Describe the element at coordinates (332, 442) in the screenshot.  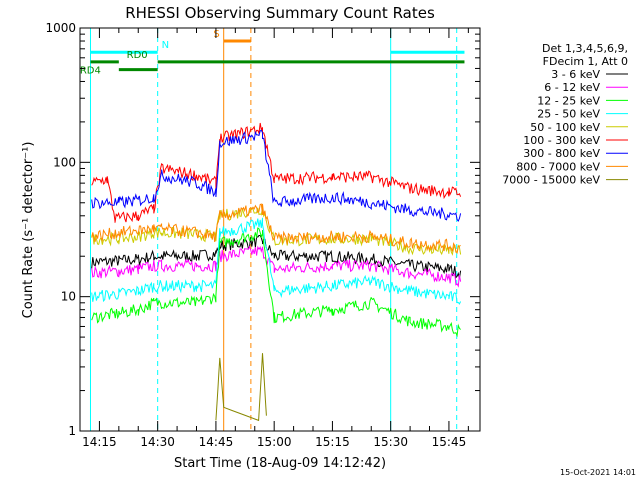
I see `x-tick-label-15:15: 15:15` at that location.